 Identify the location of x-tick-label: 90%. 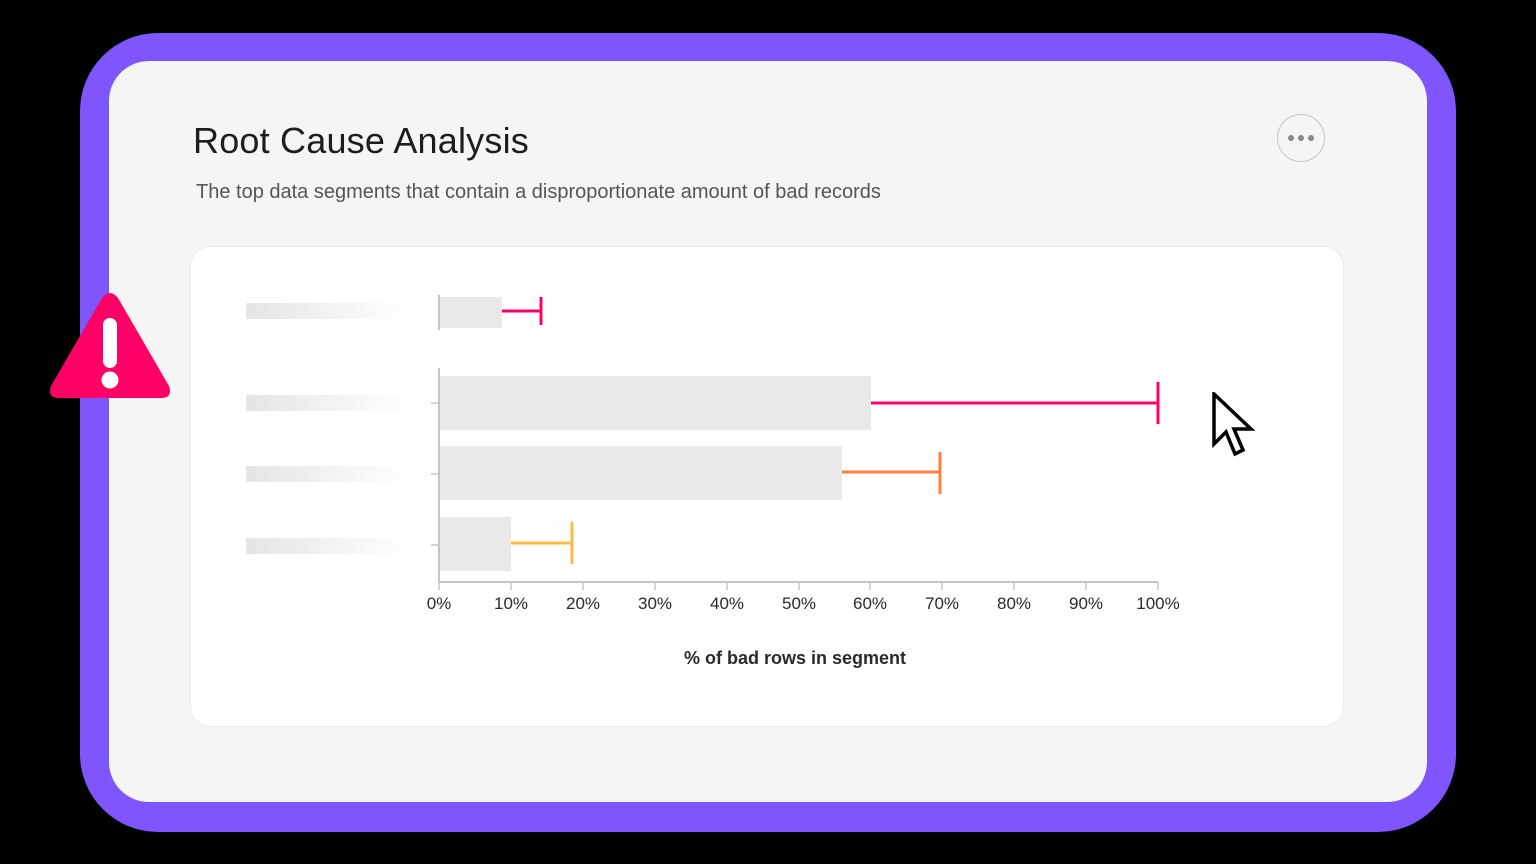
(1086, 603).